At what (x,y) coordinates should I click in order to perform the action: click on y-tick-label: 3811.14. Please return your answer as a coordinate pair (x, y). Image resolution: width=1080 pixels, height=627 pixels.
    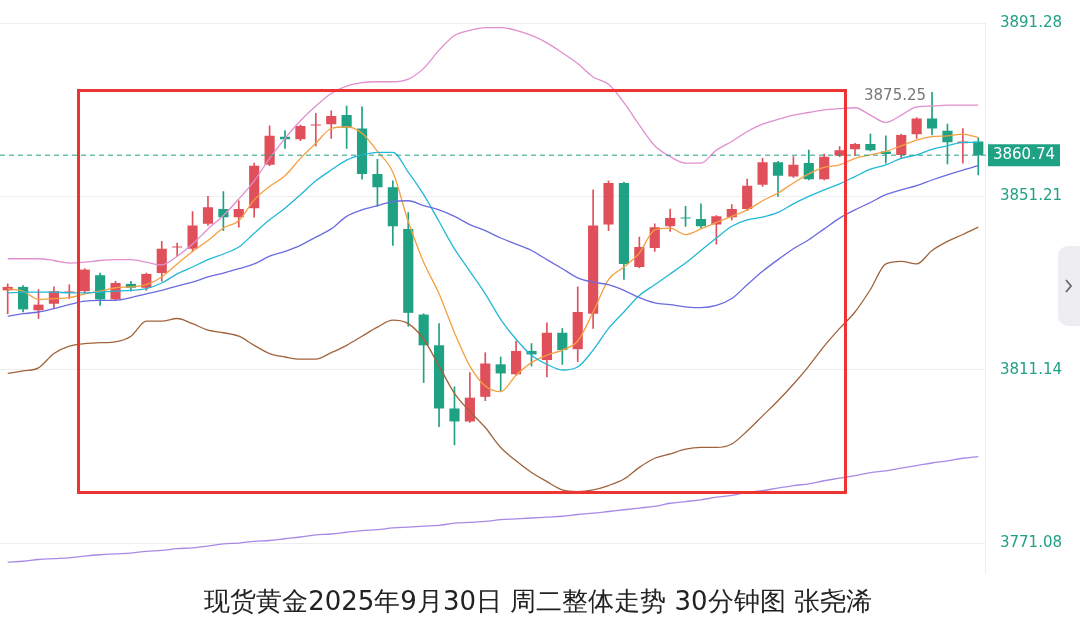
    Looking at the image, I should click on (1030, 368).